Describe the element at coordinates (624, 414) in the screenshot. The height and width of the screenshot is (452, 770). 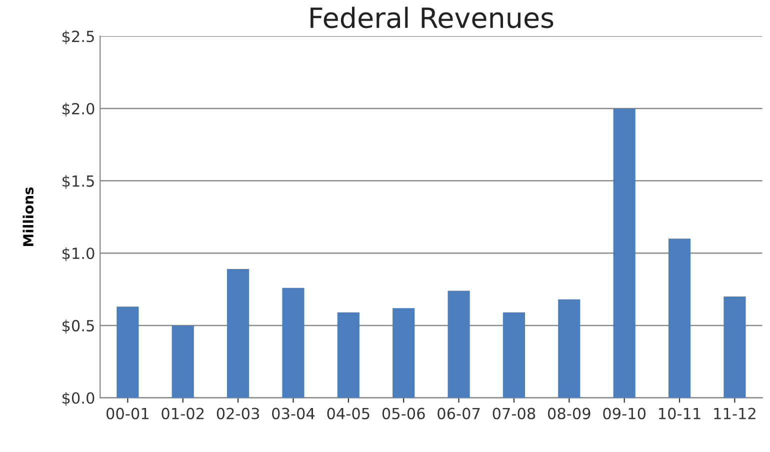
I see `x-tick-label: 09-10` at that location.